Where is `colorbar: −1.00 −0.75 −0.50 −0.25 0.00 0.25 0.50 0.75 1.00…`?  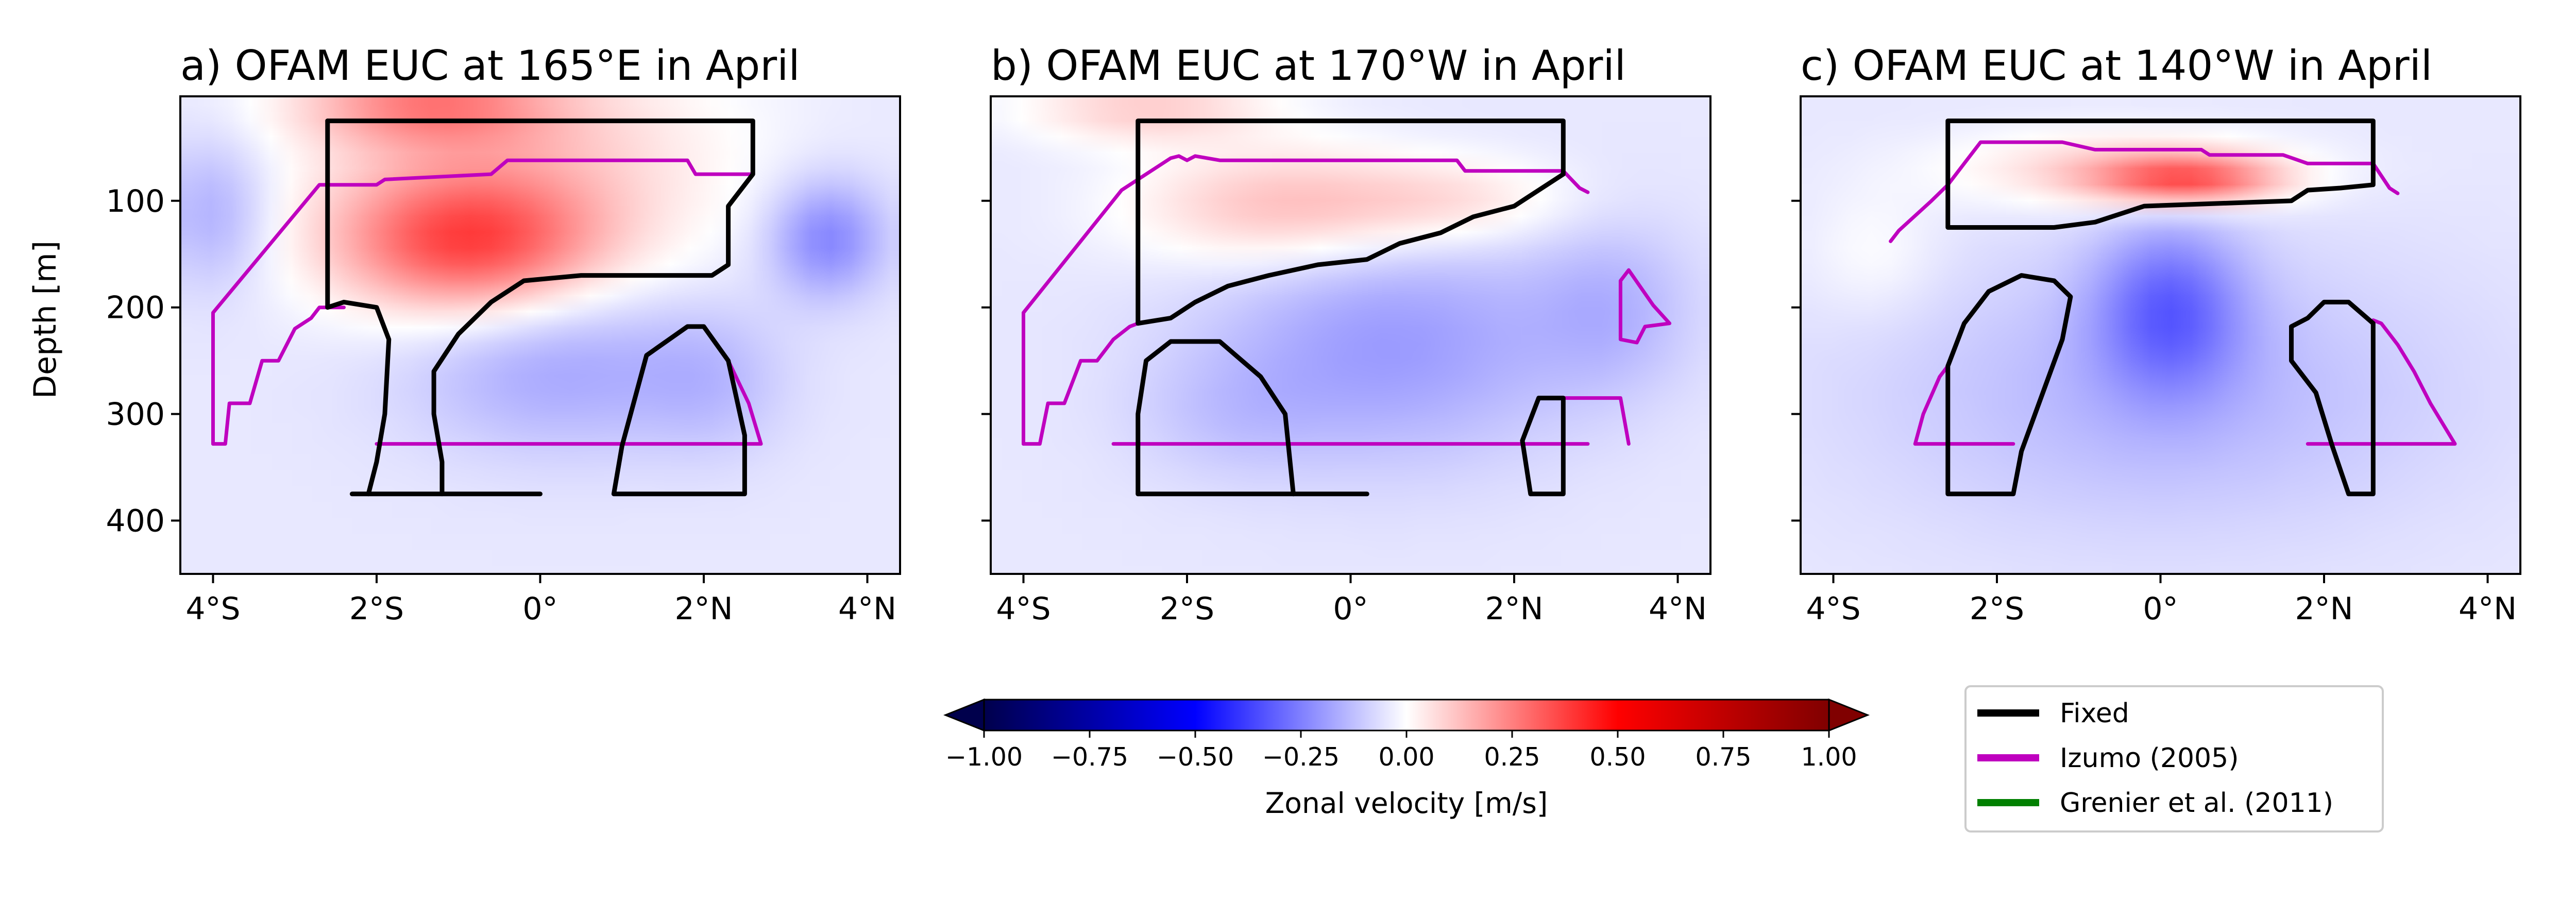 colorbar: −1.00 −0.75 −0.50 −0.25 0.00 0.25 0.50 0.75 1.00… is located at coordinates (1406, 759).